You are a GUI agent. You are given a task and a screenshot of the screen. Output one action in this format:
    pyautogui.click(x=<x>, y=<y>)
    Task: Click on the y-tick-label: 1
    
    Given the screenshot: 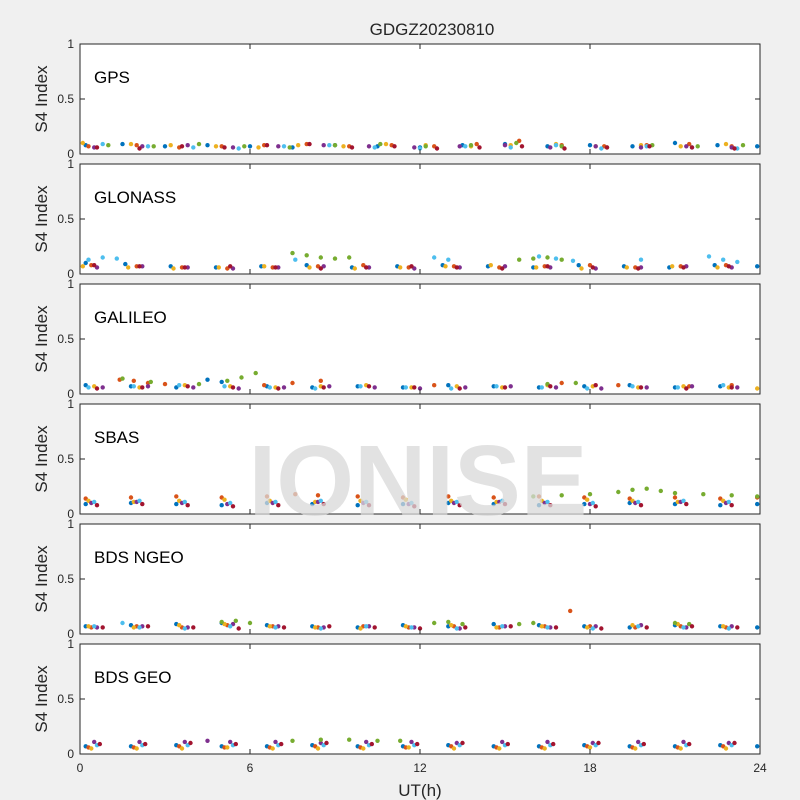 What is the action you would take?
    pyautogui.click(x=70, y=44)
    